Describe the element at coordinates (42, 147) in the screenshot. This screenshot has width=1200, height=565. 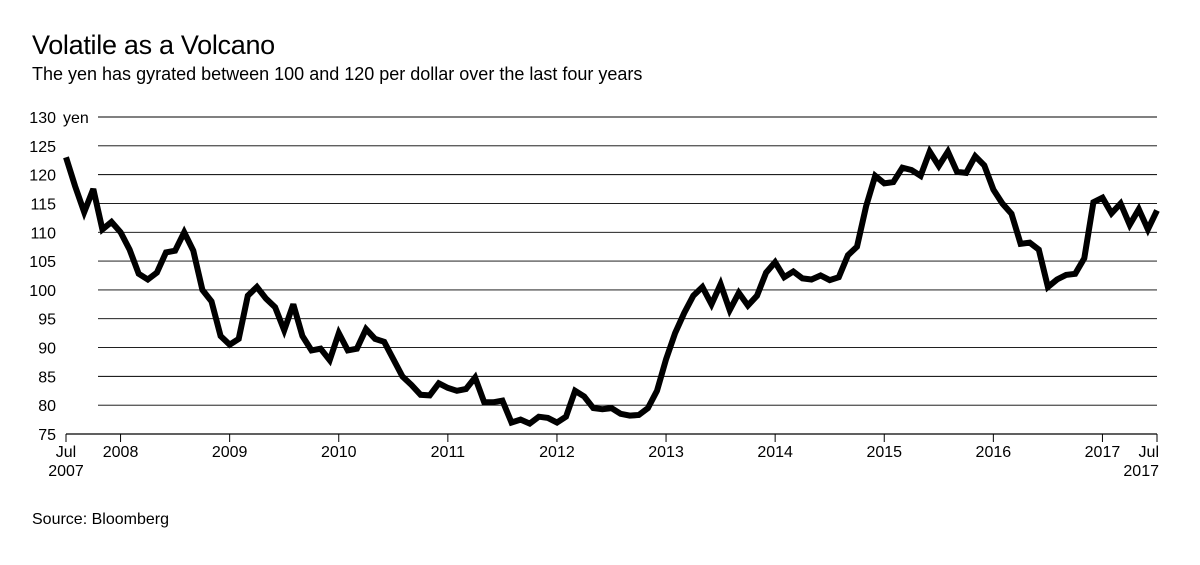
I see `y-tick-label-125: 125` at that location.